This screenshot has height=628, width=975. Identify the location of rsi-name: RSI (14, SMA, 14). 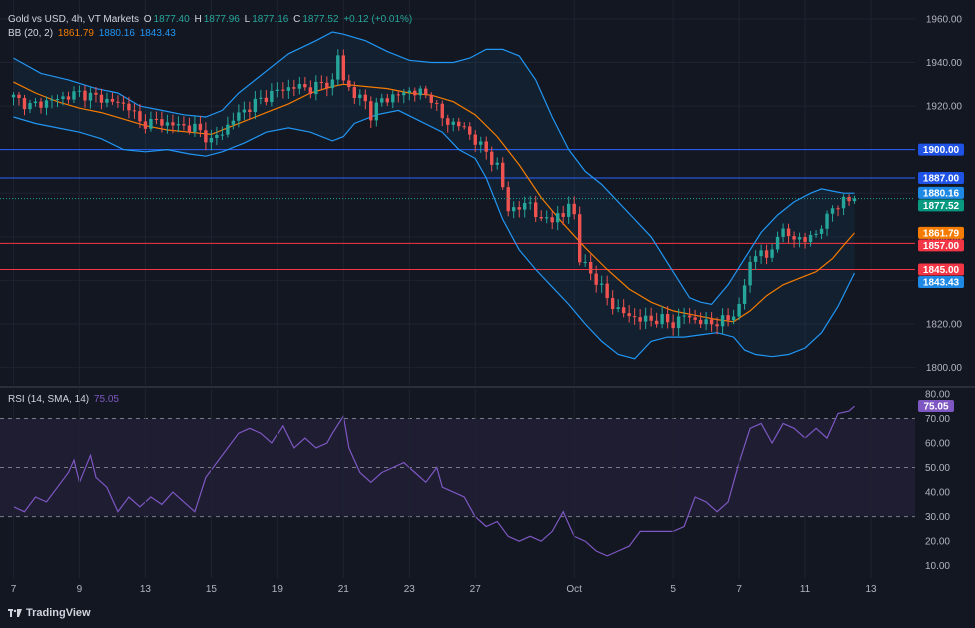
(49, 399).